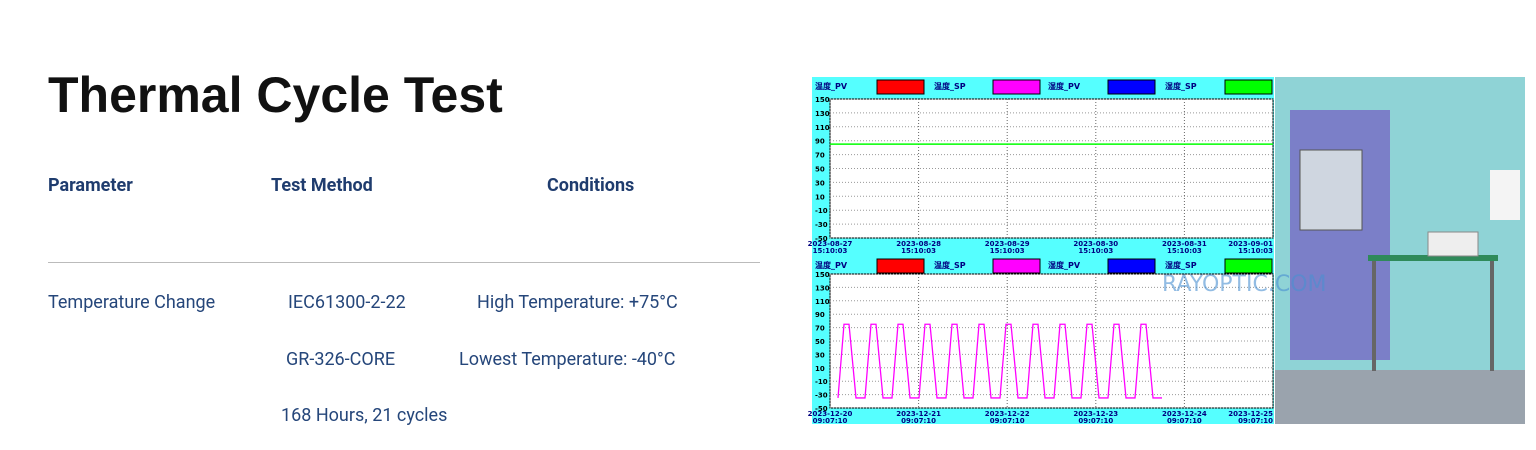  Describe the element at coordinates (1095, 244) in the screenshot. I see `date-label: 2023-08-30` at that location.